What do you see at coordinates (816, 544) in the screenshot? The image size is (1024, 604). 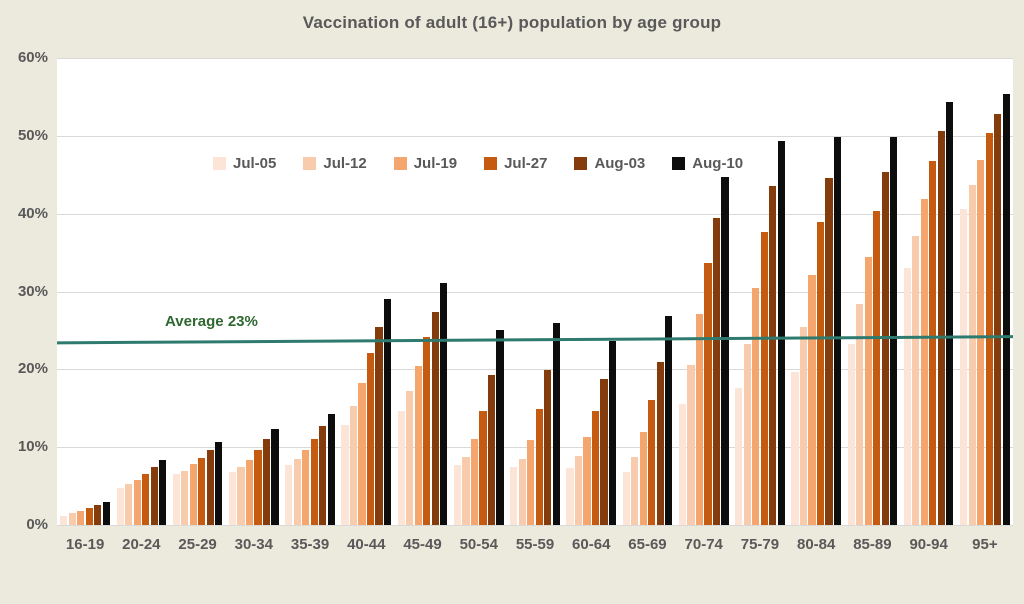 I see `x-tick-label: 80-84` at bounding box center [816, 544].